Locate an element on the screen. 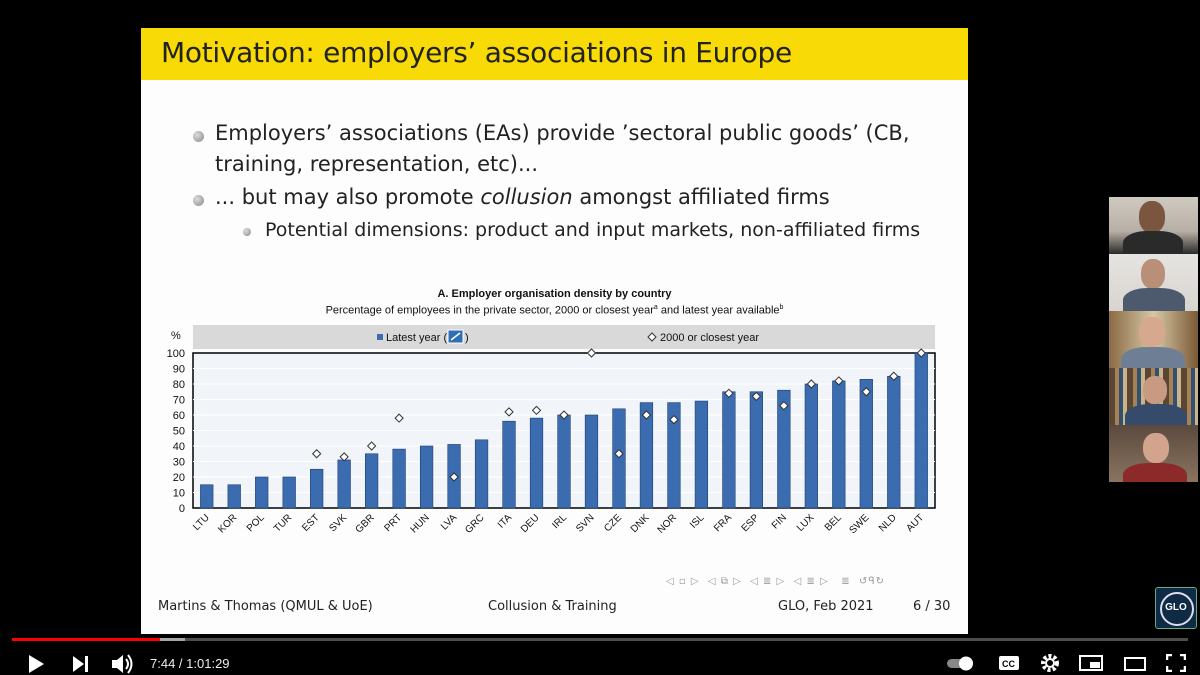 This screenshot has width=1200, height=675. y-tick-label: 60 is located at coordinates (179, 416).